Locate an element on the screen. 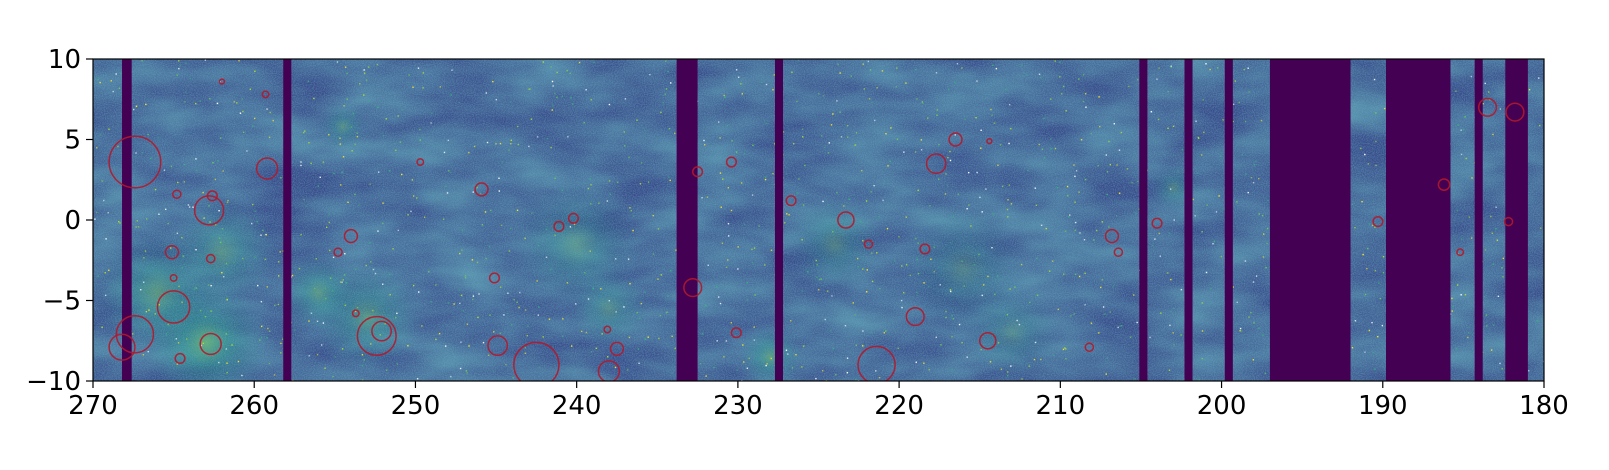 The height and width of the screenshot is (470, 1609). x-tick-label: 220 is located at coordinates (899, 406).